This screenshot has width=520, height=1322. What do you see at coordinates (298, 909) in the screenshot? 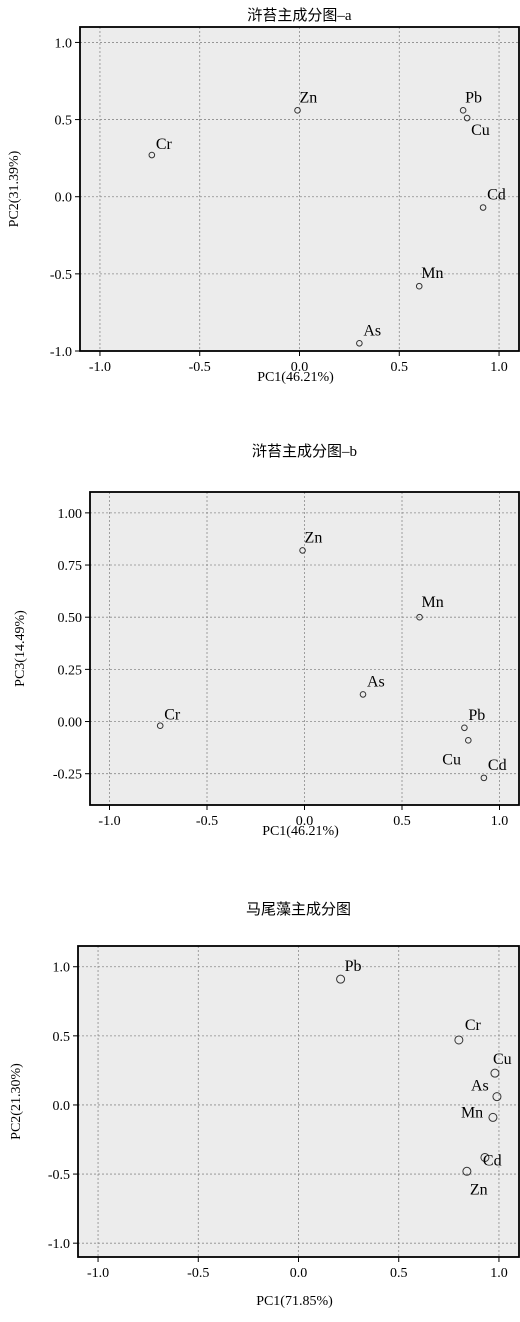
I see `chart-title: 马尾藻主成分图` at bounding box center [298, 909].